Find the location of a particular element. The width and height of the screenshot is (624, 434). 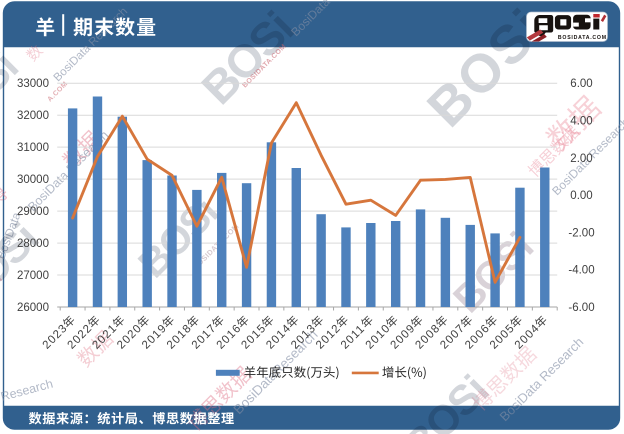

svg-text: -2.00 is located at coordinates (581, 233).